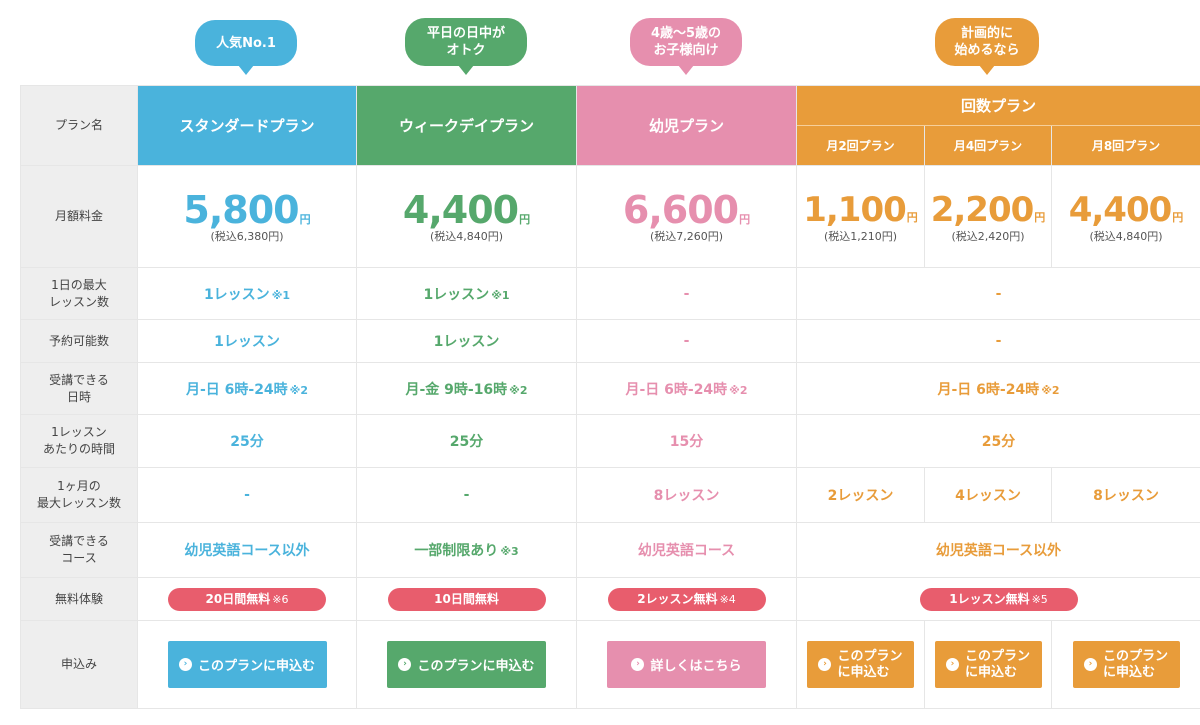 The width and height of the screenshot is (1200, 725). Describe the element at coordinates (989, 598) in the screenshot. I see `pill-text: 1レッスン無料` at that location.